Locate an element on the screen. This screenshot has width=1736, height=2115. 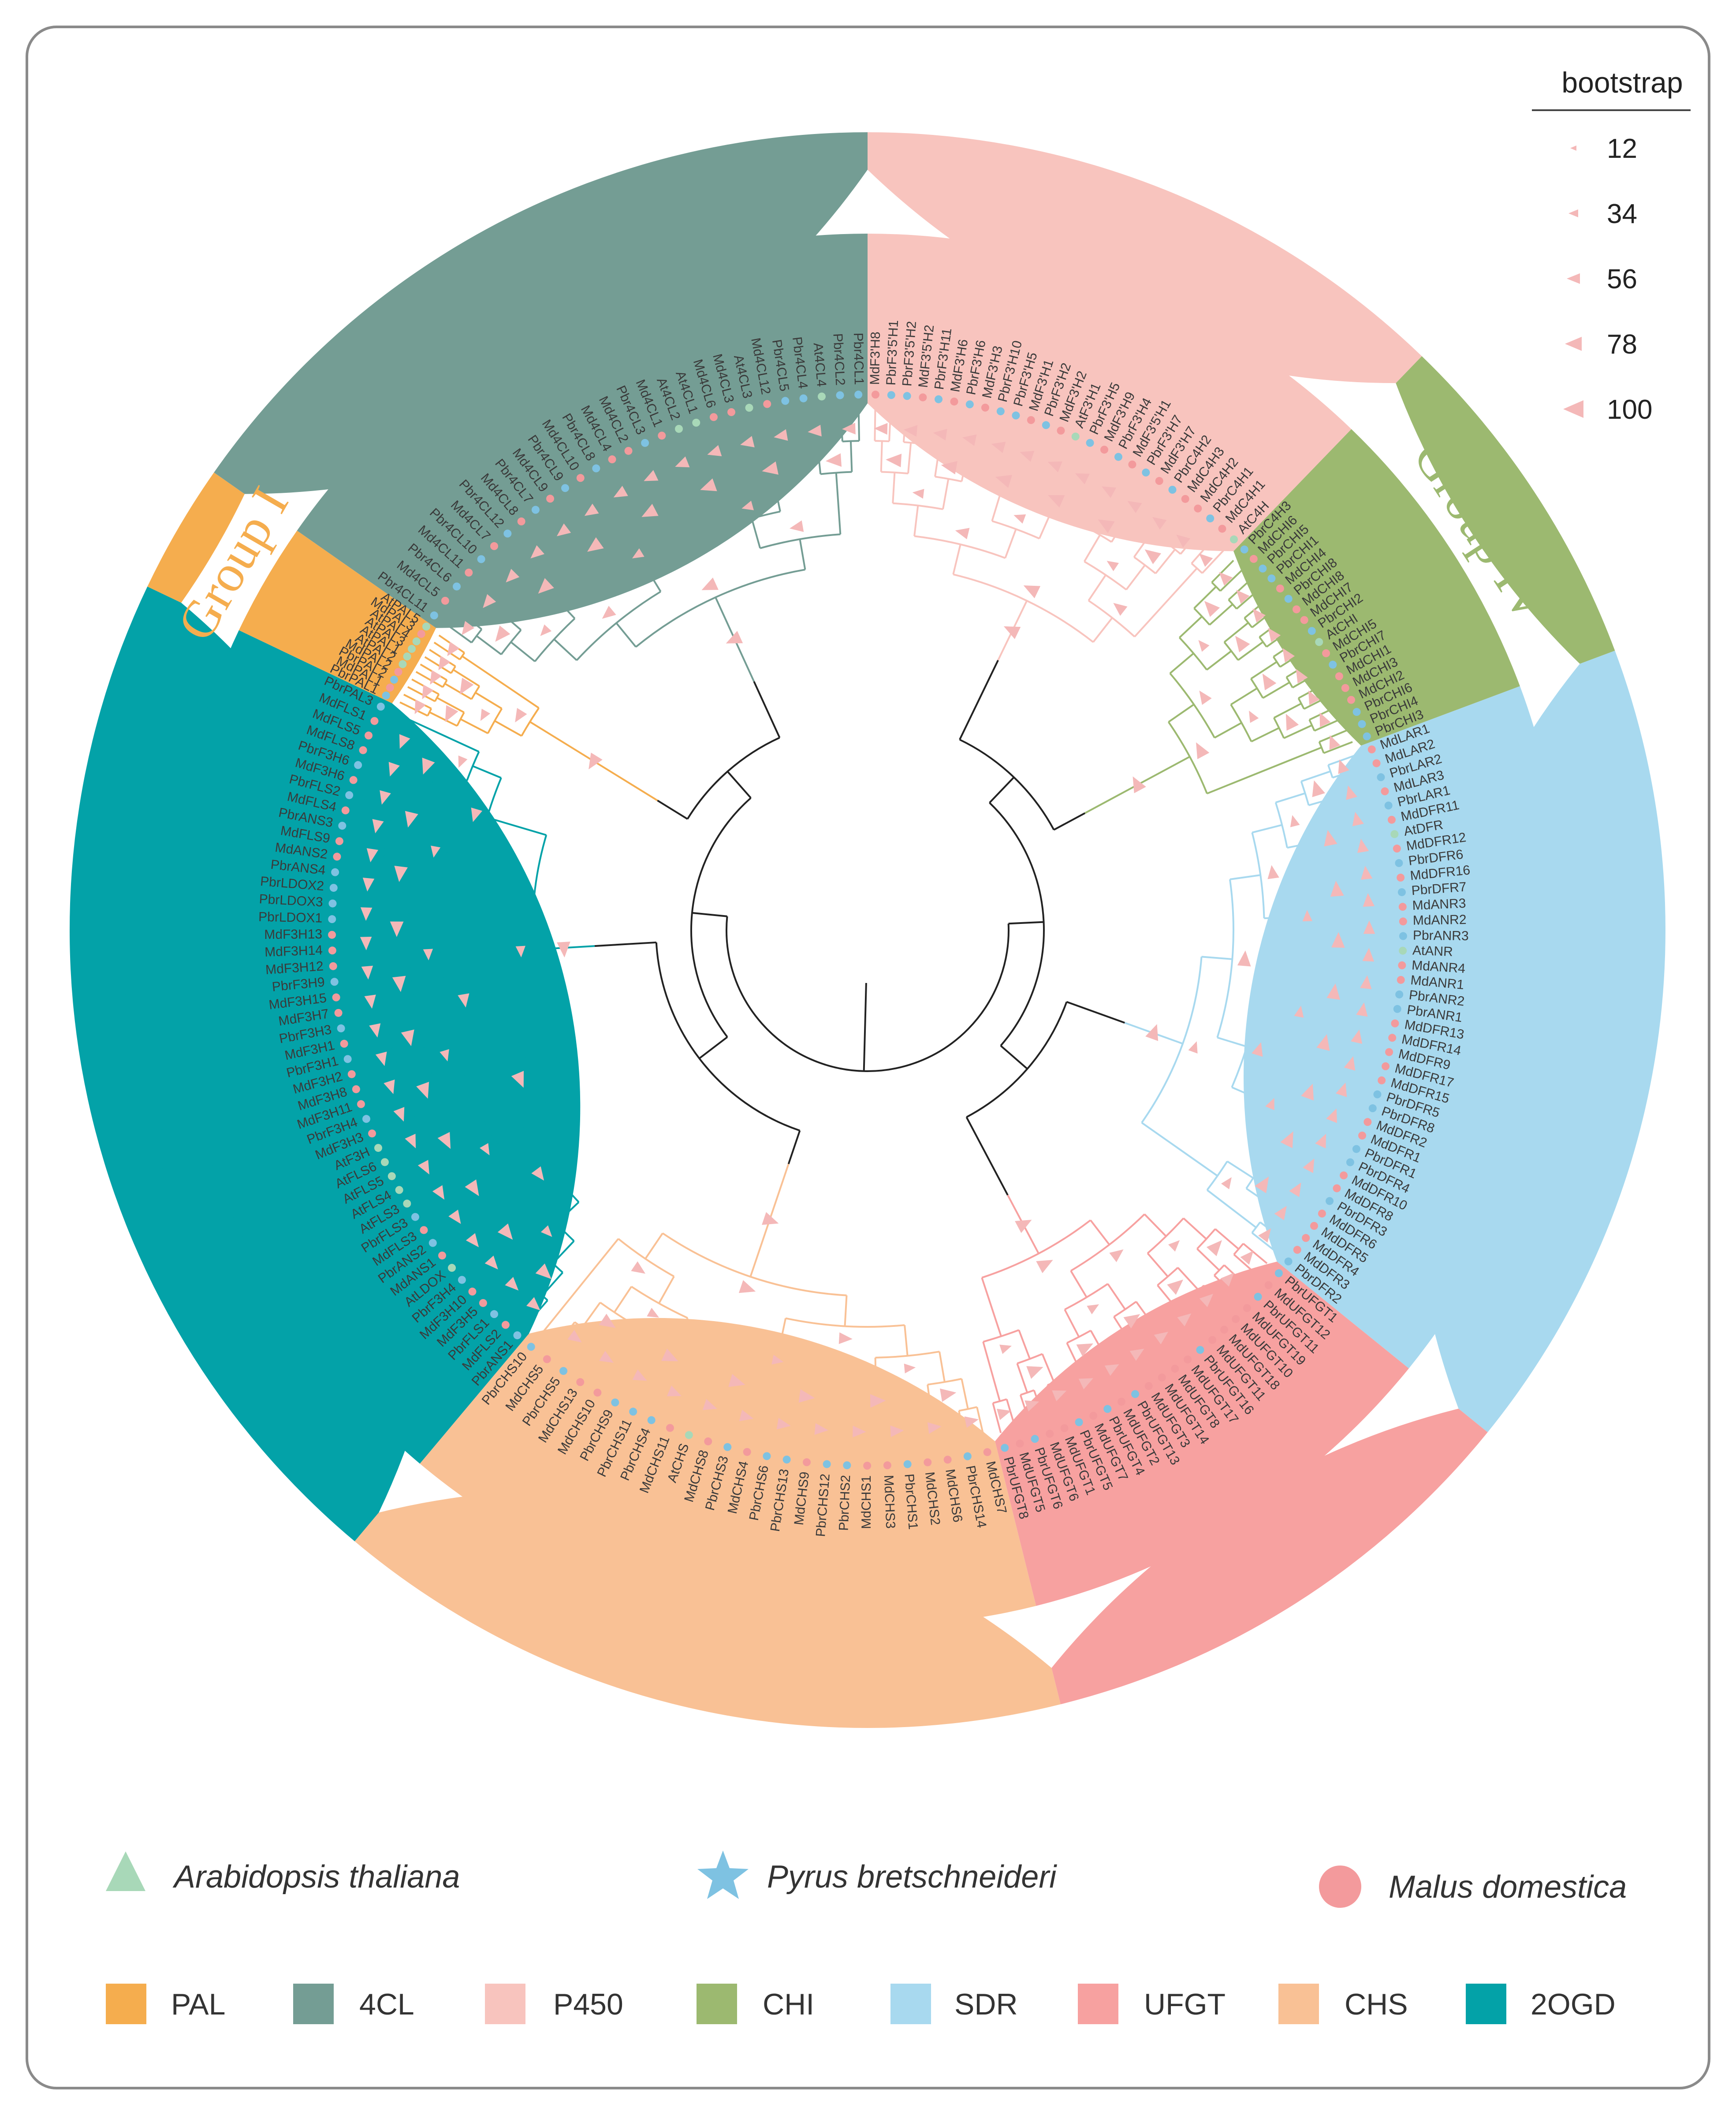
leaf-label: PbrLDOX1 is located at coordinates (290, 918).